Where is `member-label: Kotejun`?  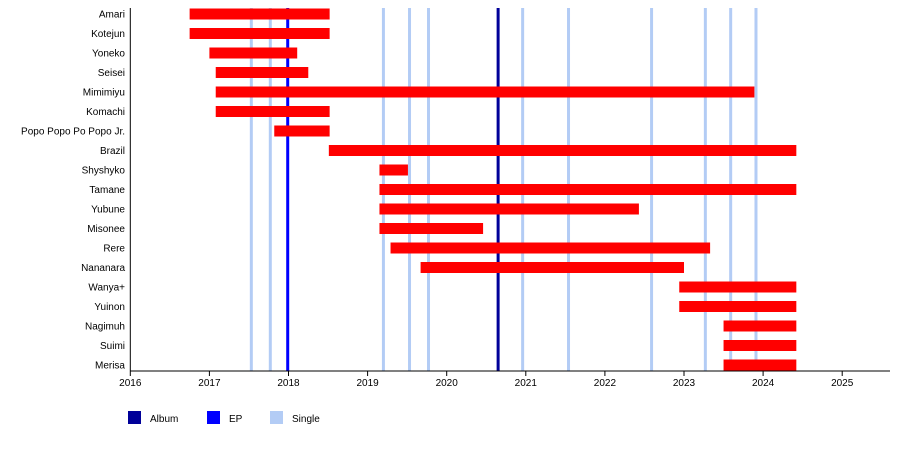
member-label: Kotejun is located at coordinates (108, 34).